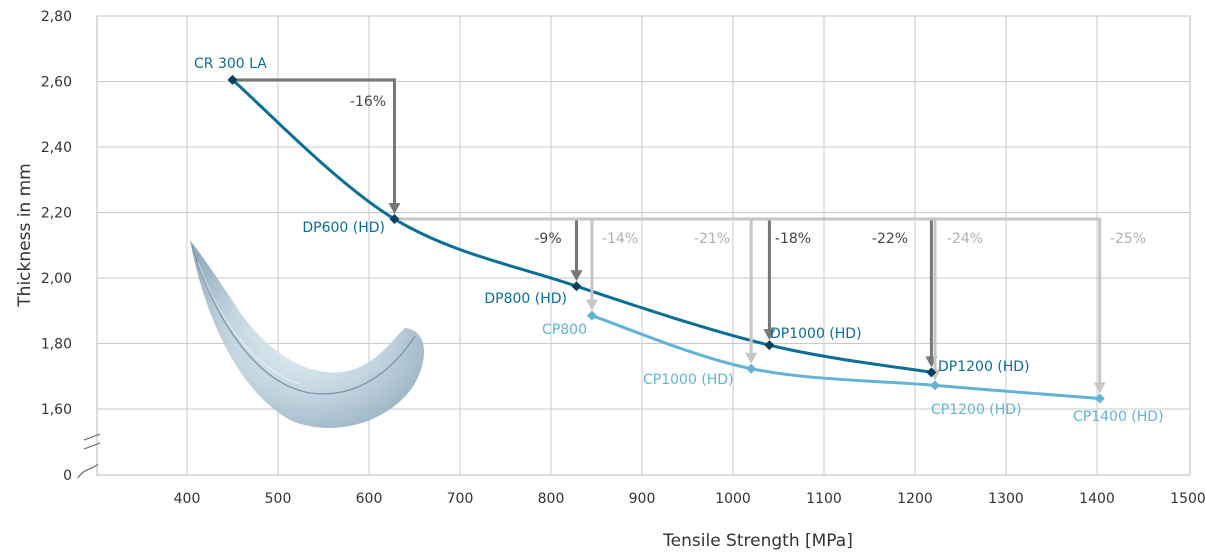  Describe the element at coordinates (307, 334) in the screenshot. I see `feather-illustration` at that location.